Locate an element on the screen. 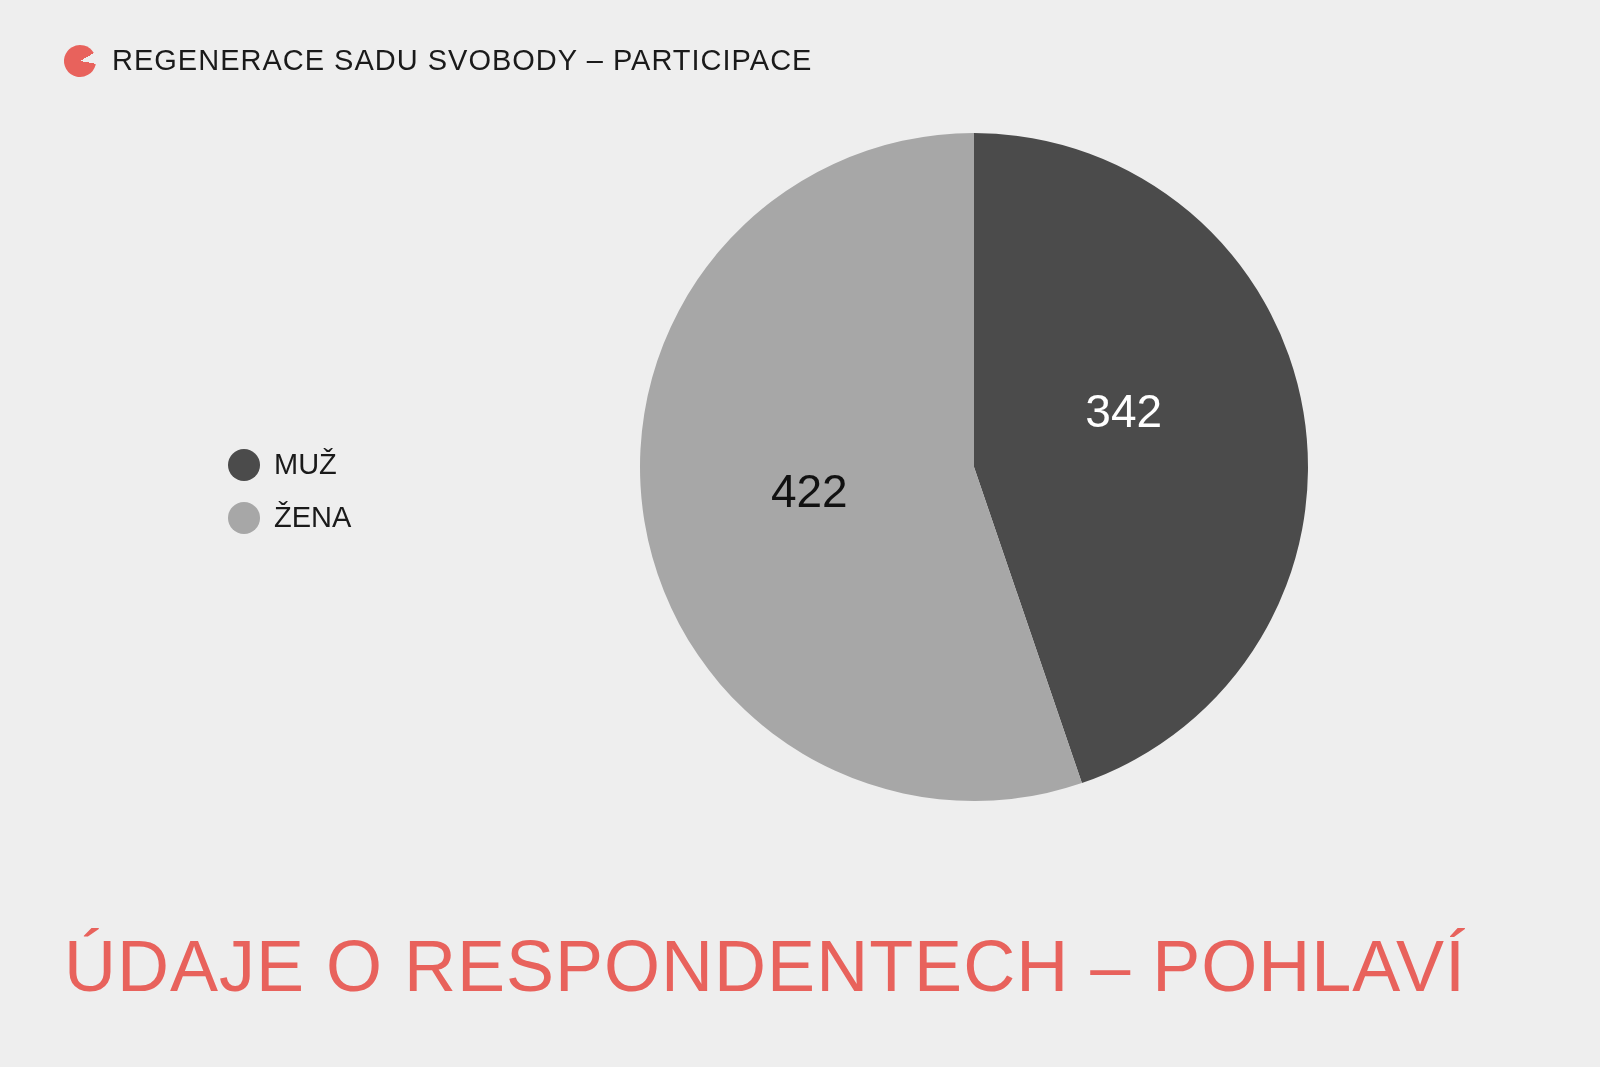 The width and height of the screenshot is (1600, 1067). data-label: 342 is located at coordinates (1124, 411).